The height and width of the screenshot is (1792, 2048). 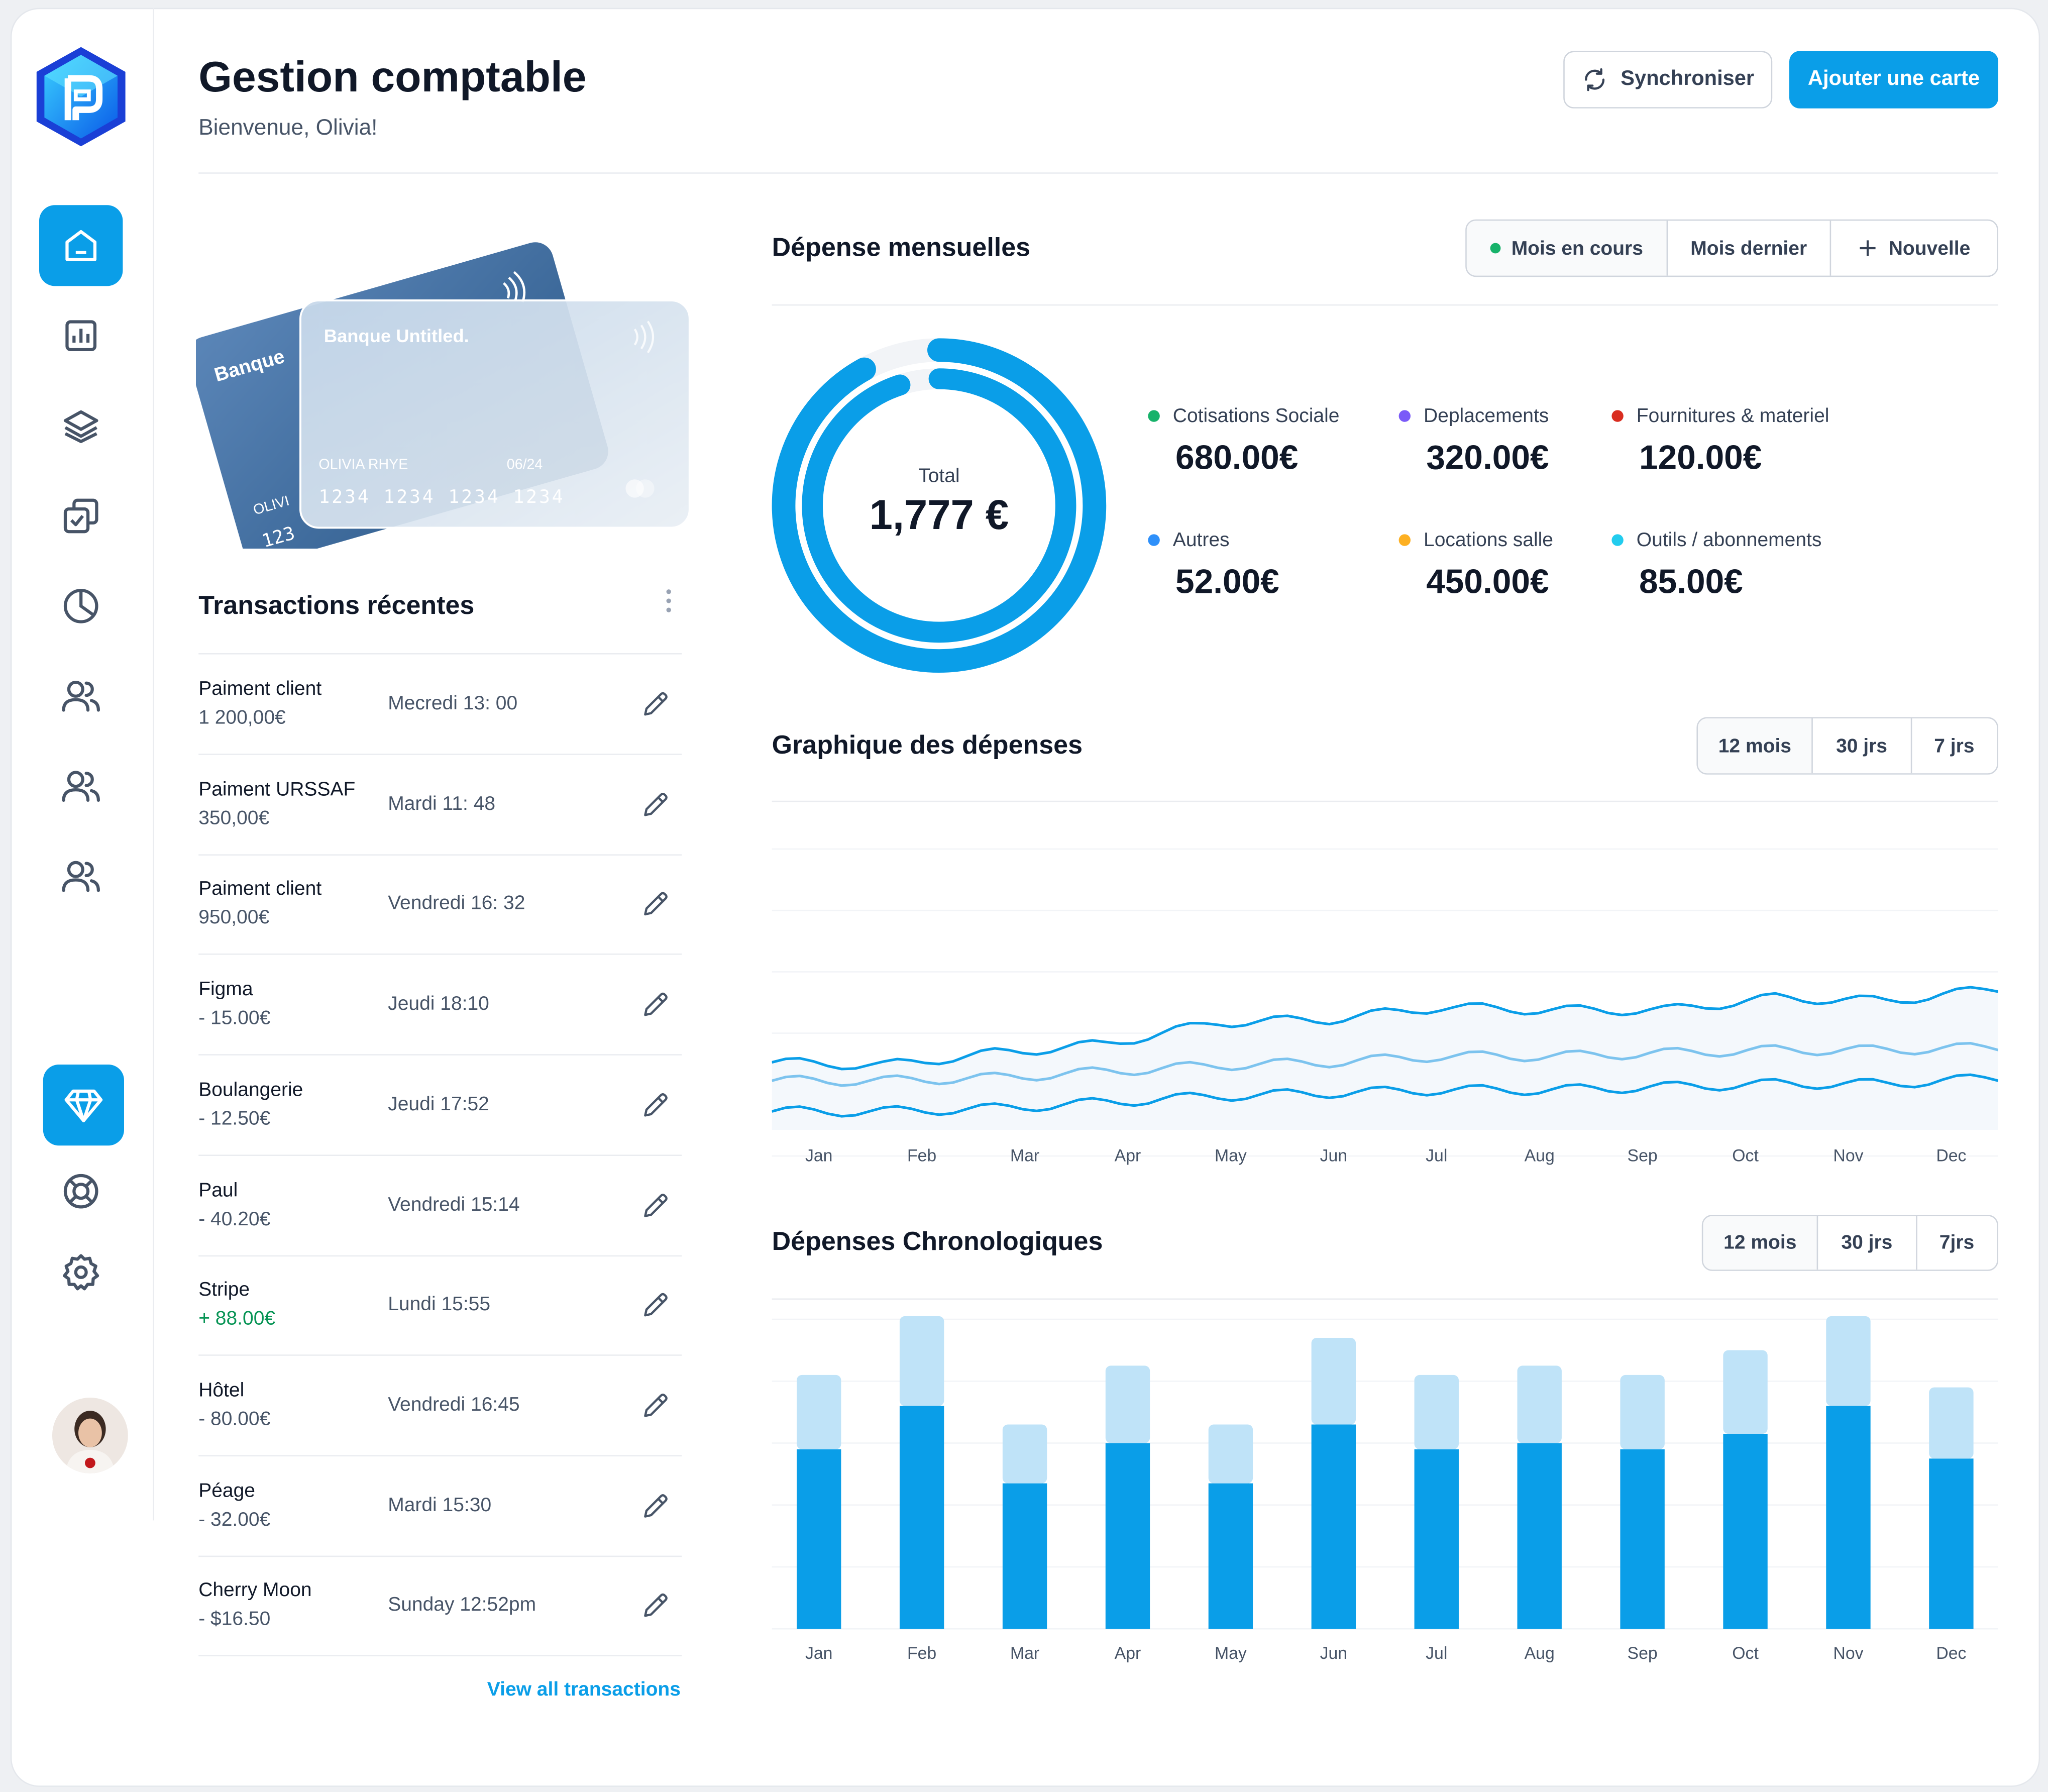 I want to click on transaction-date: Mardi 15:30, so click(x=440, y=1505).